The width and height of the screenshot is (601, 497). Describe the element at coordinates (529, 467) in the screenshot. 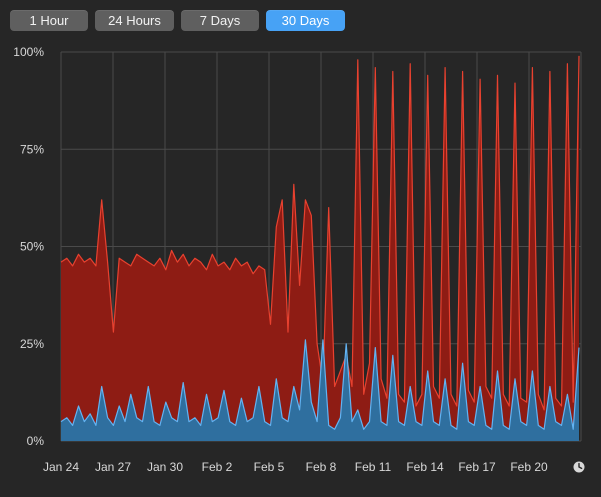

I see `x-tick-label: Feb 20` at that location.